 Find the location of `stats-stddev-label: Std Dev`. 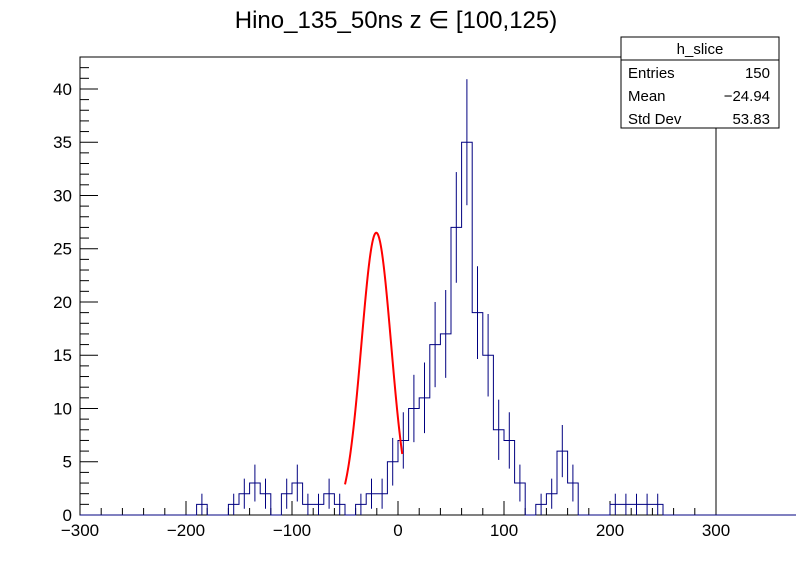

stats-stddev-label: Std Dev is located at coordinates (655, 119).